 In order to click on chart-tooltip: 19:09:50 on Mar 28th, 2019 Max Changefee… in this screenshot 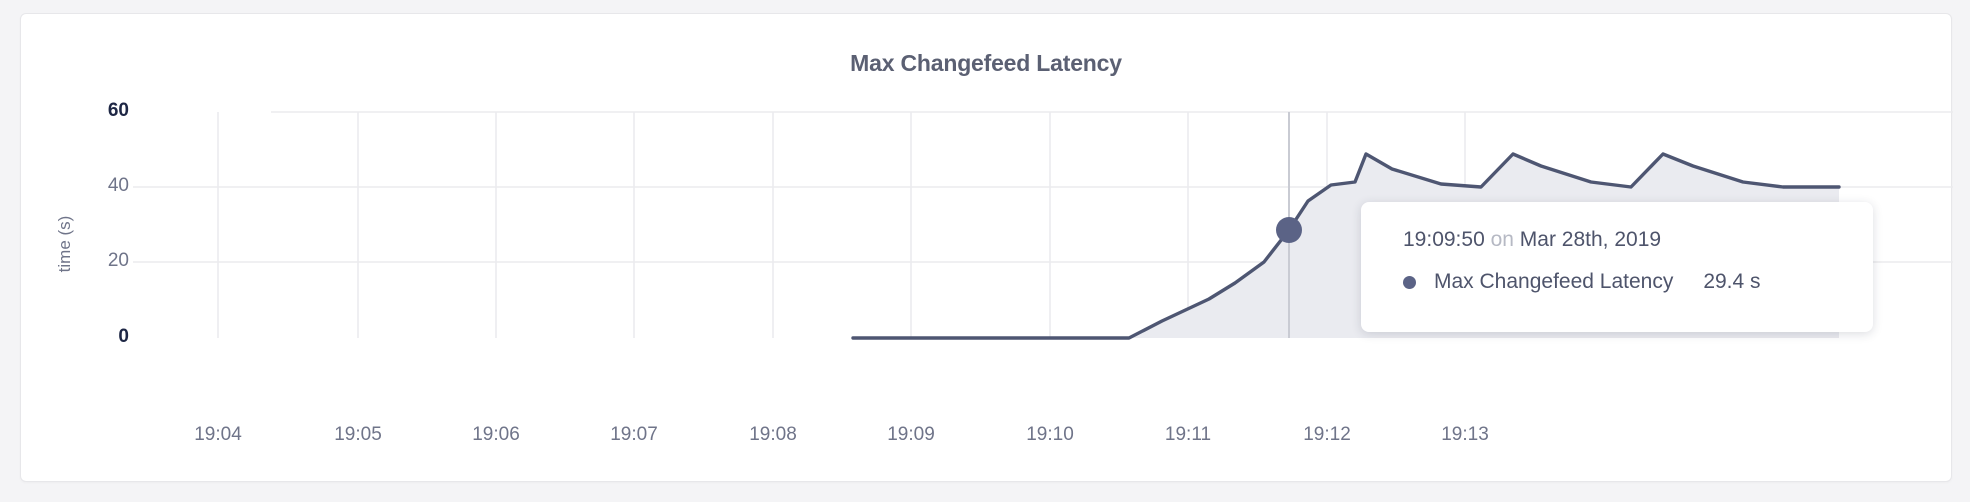, I will do `click(1617, 267)`.